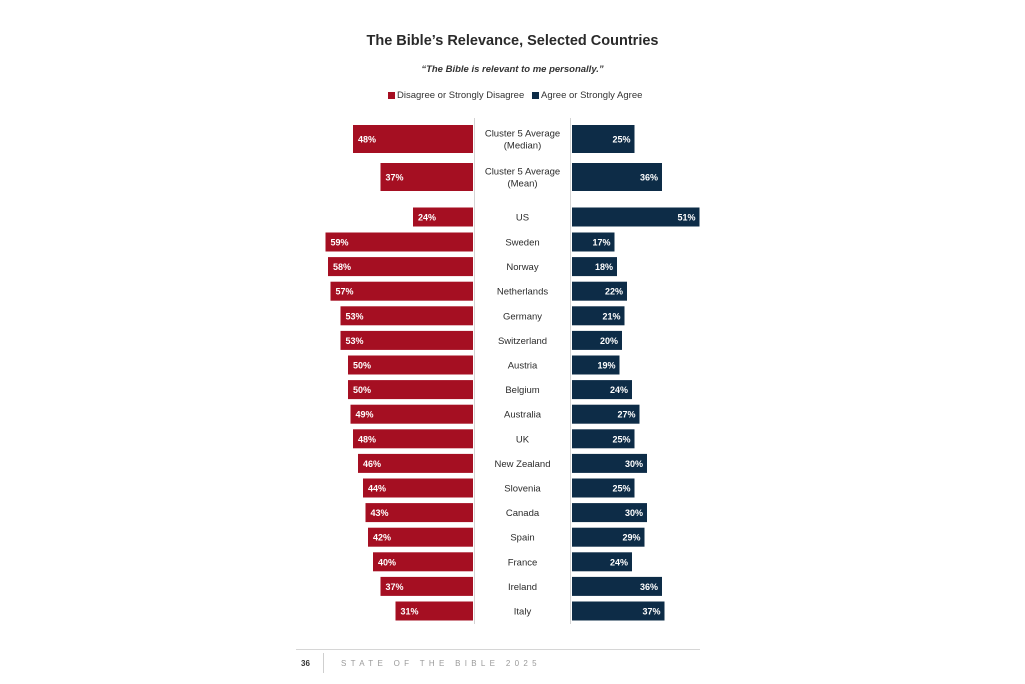 The height and width of the screenshot is (684, 1025). Describe the element at coordinates (441, 663) in the screenshot. I see `footer-publication-title: STATE OF THE BIBLE 2025` at that location.